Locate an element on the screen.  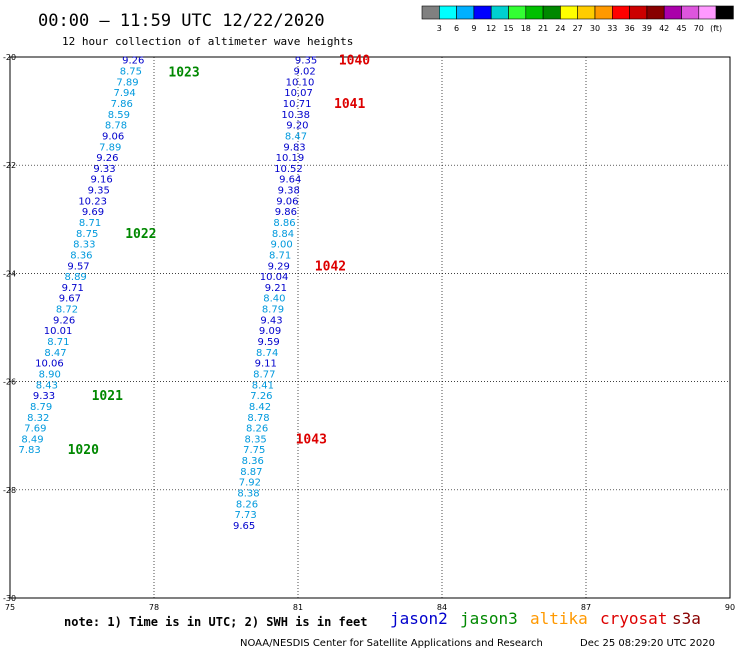
wave-height-point: 8.32 is located at coordinates (38, 418).